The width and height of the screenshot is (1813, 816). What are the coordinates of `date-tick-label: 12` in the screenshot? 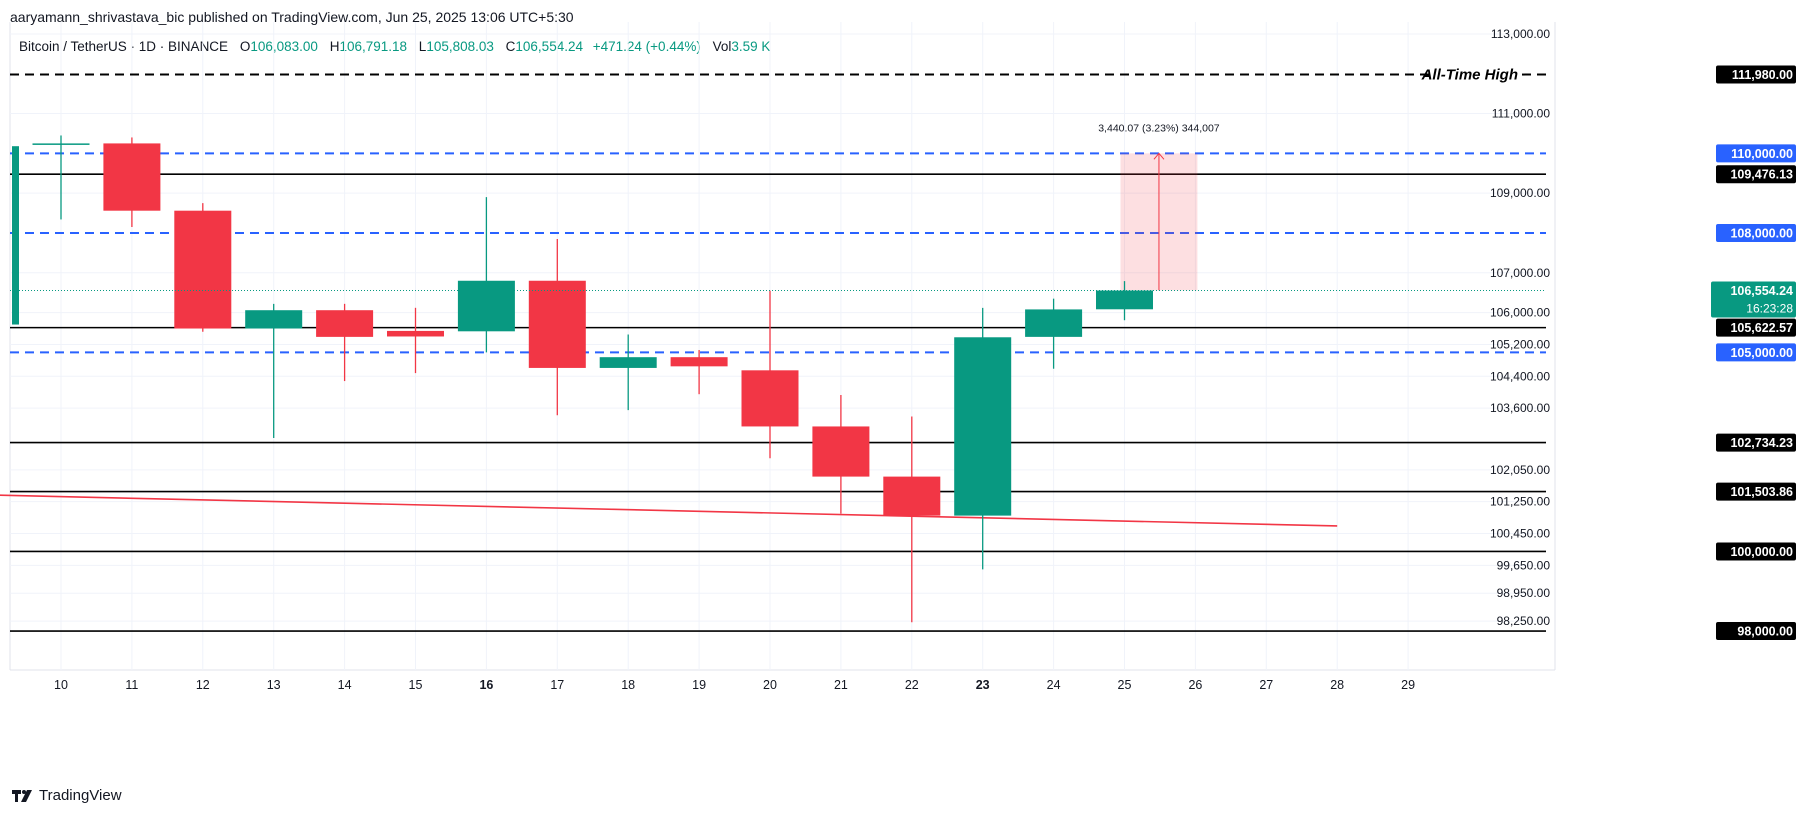 It's located at (203, 685).